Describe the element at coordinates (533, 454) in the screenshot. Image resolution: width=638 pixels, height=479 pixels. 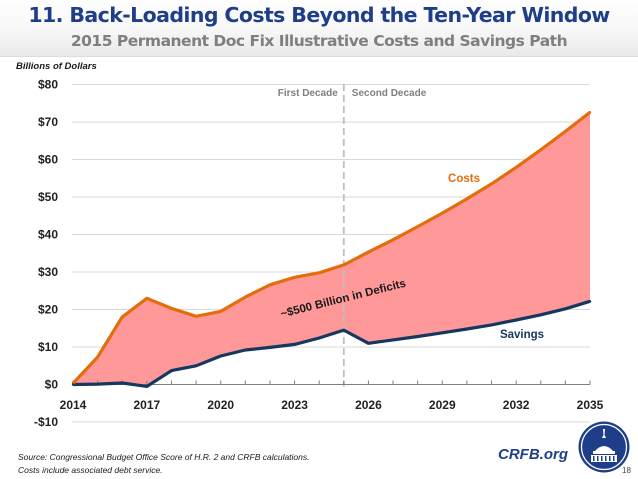
I see `brand-link: CRFB.org` at that location.